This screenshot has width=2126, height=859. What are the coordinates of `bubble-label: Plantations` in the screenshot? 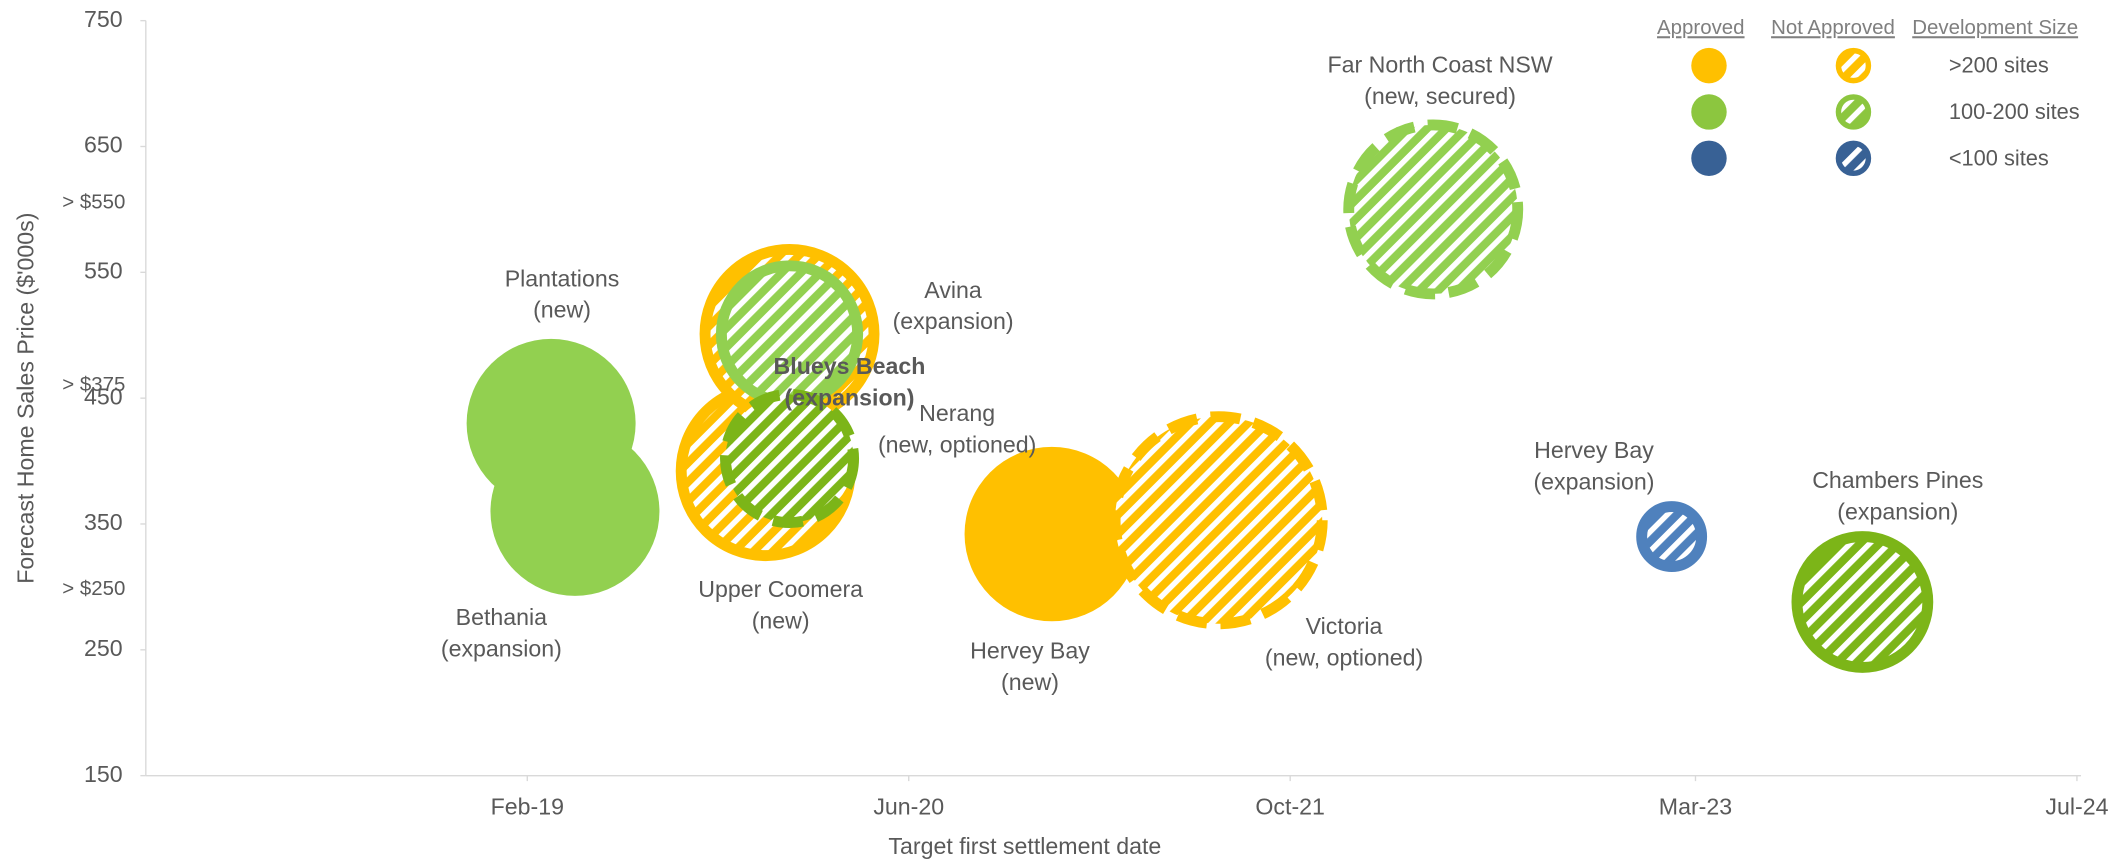 It's located at (562, 278).